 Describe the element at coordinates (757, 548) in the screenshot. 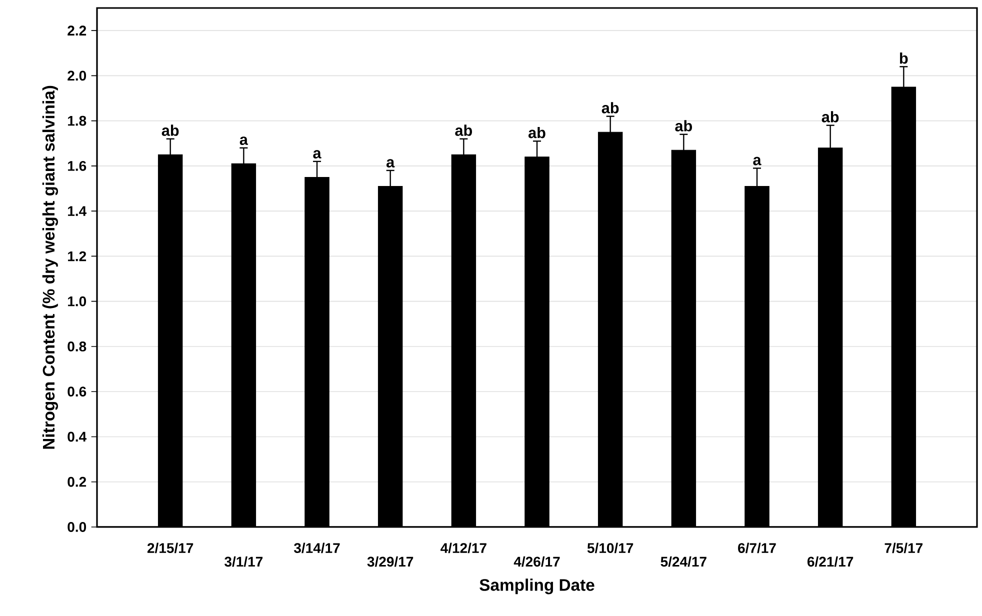

I see `x-tick-label: 6/7/17` at that location.